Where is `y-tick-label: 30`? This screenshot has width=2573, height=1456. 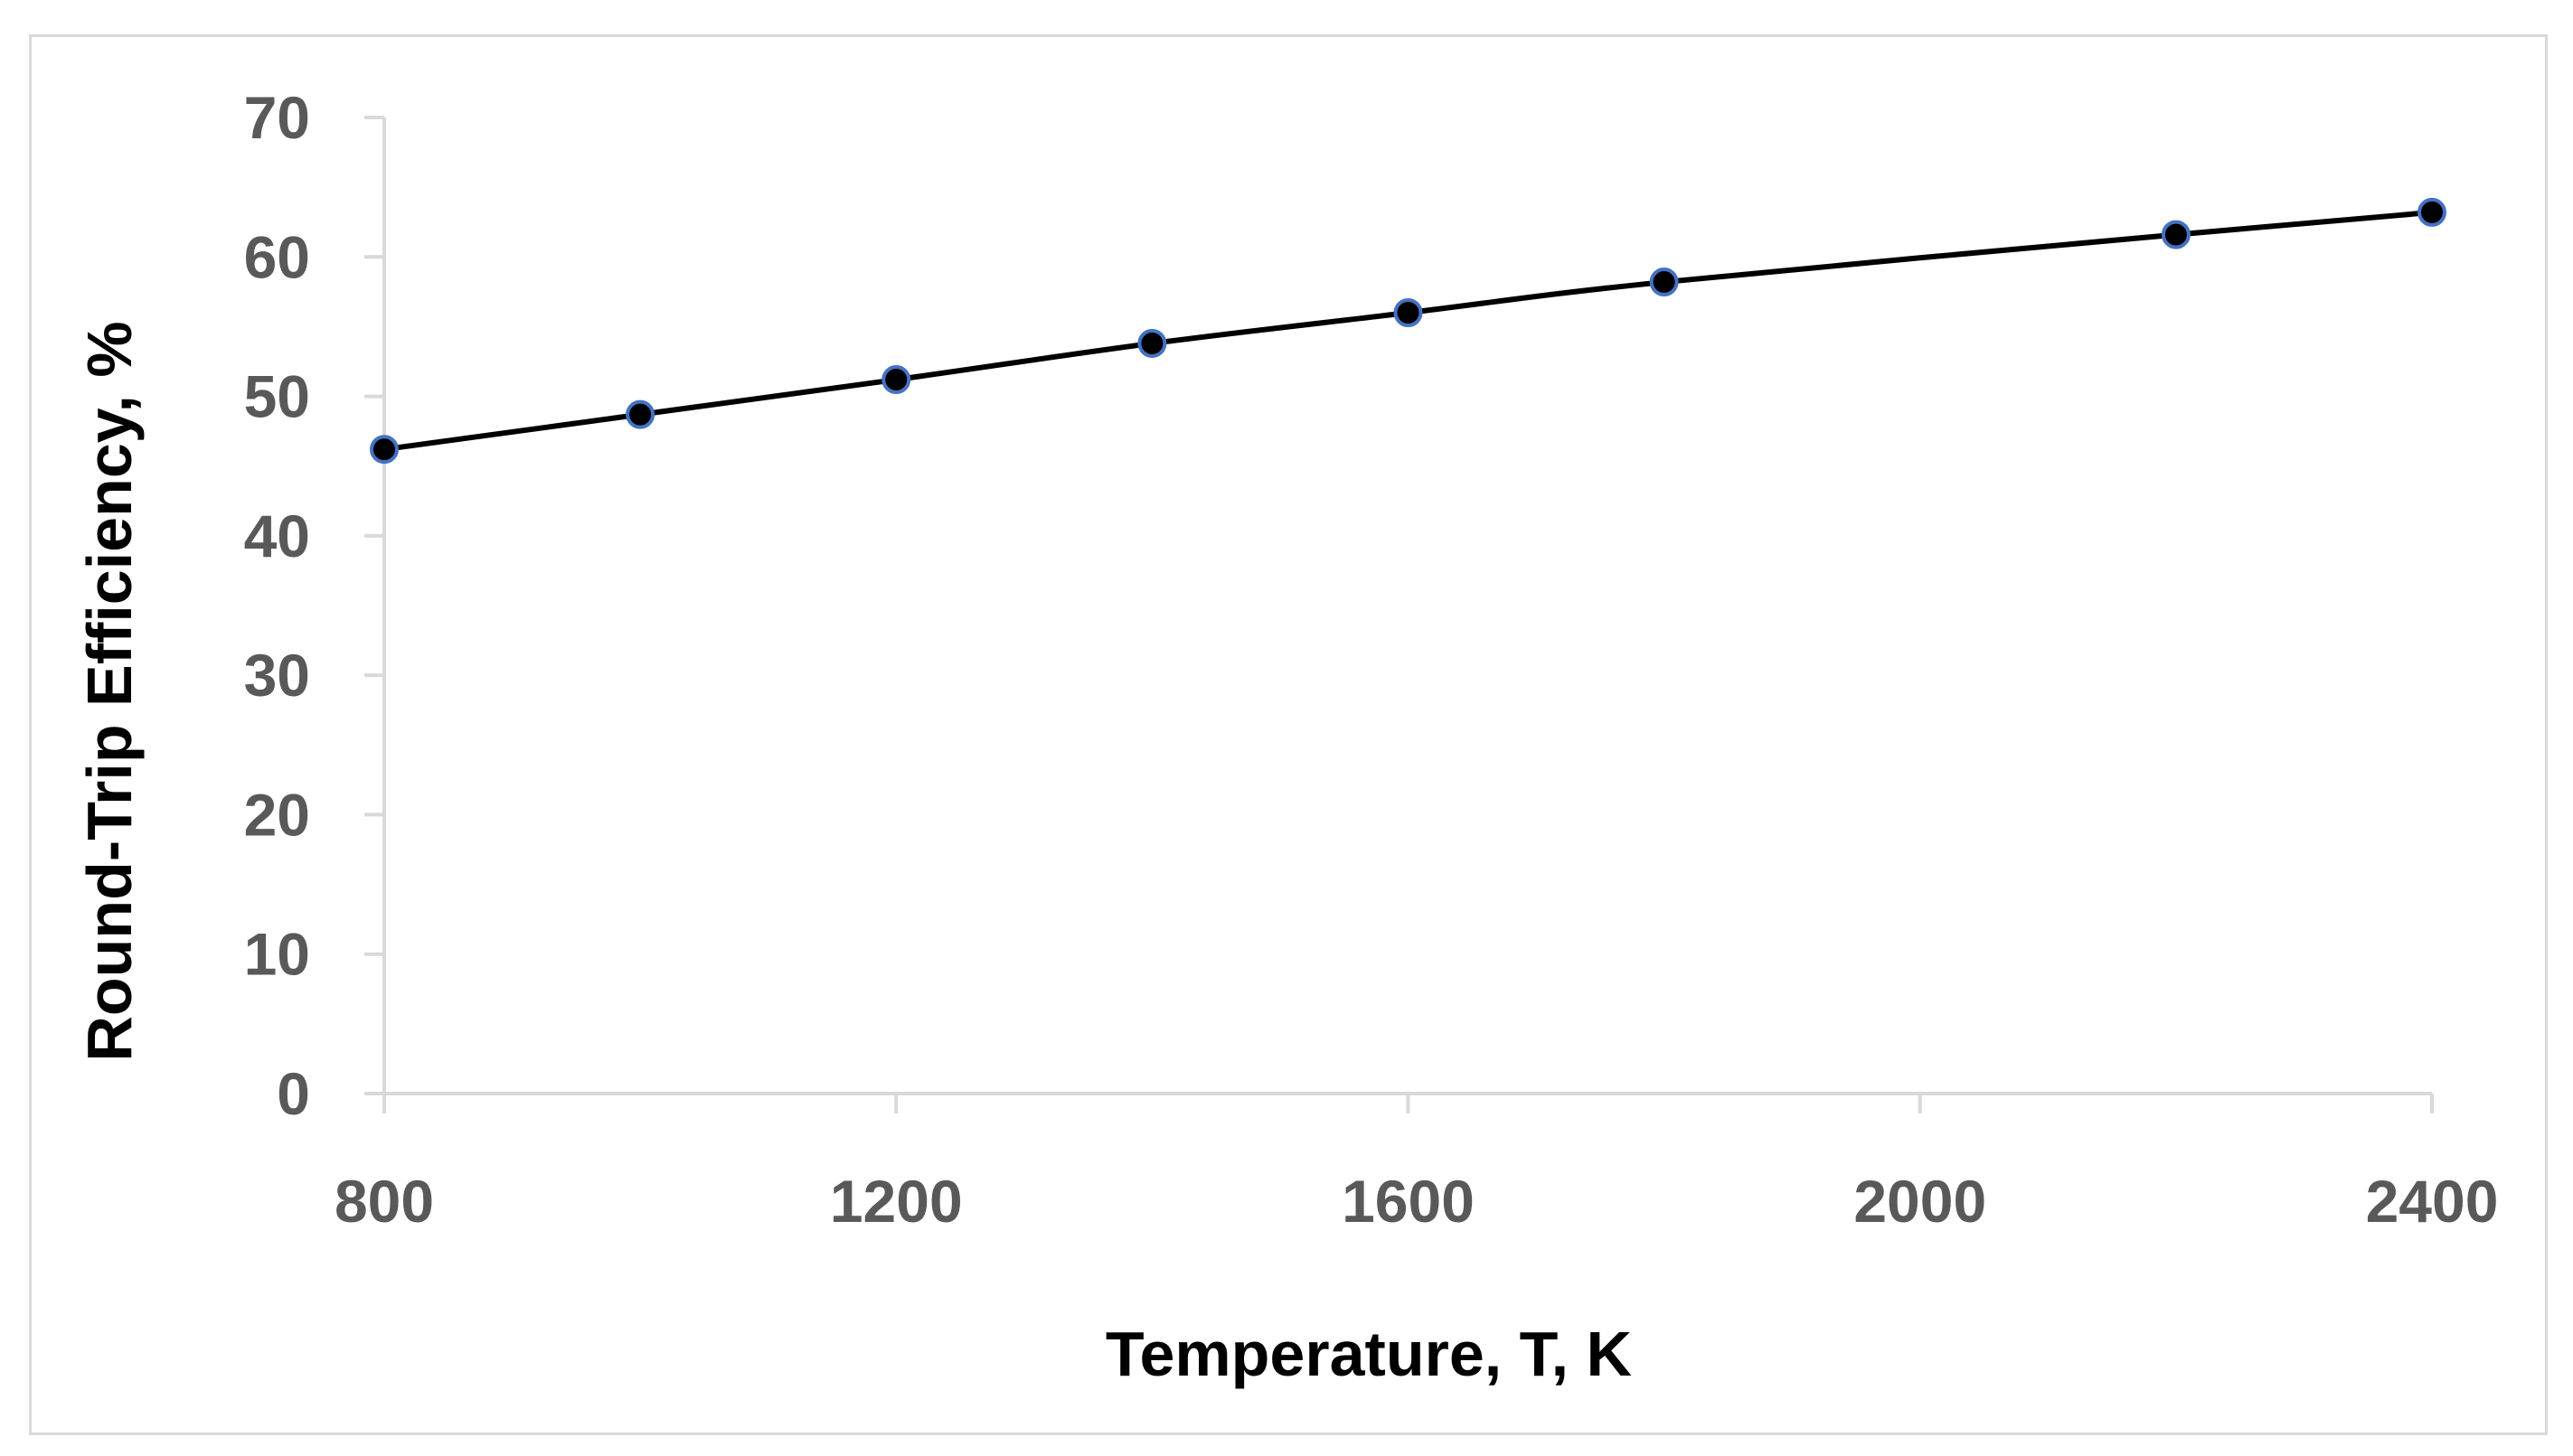 y-tick-label: 30 is located at coordinates (277, 676).